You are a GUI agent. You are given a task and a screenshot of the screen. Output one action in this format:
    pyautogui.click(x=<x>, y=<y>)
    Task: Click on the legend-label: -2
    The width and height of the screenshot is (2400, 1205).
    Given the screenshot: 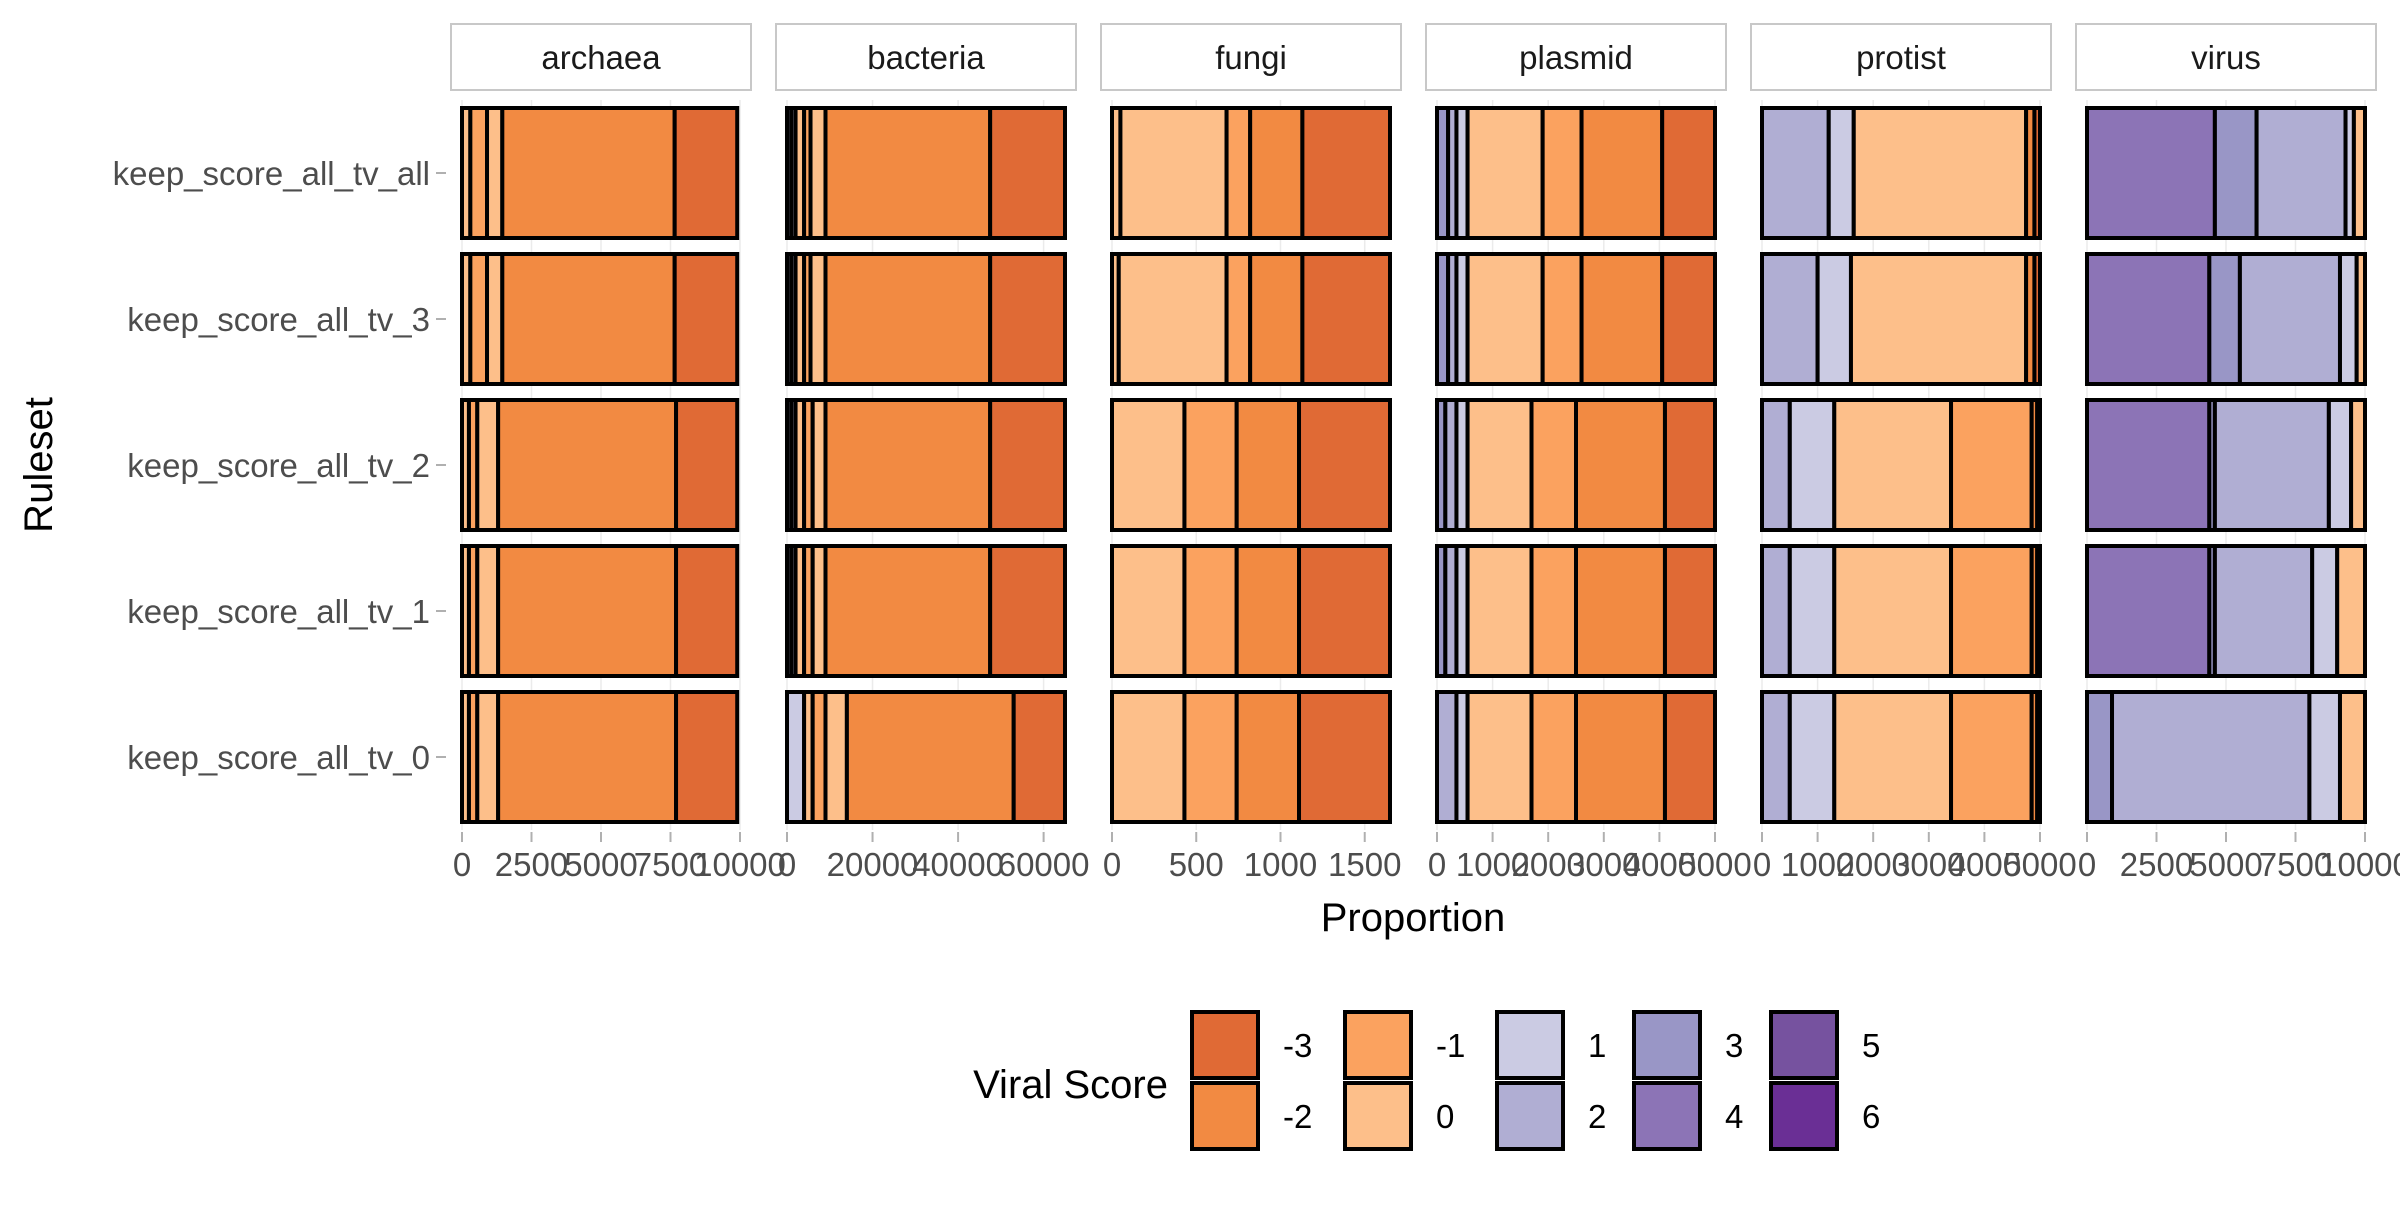 What is the action you would take?
    pyautogui.click(x=1297, y=1116)
    